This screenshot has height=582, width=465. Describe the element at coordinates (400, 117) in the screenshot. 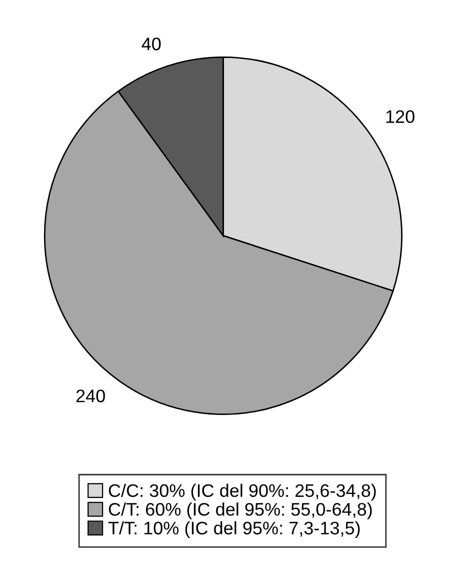

I see `data-label: 120` at that location.